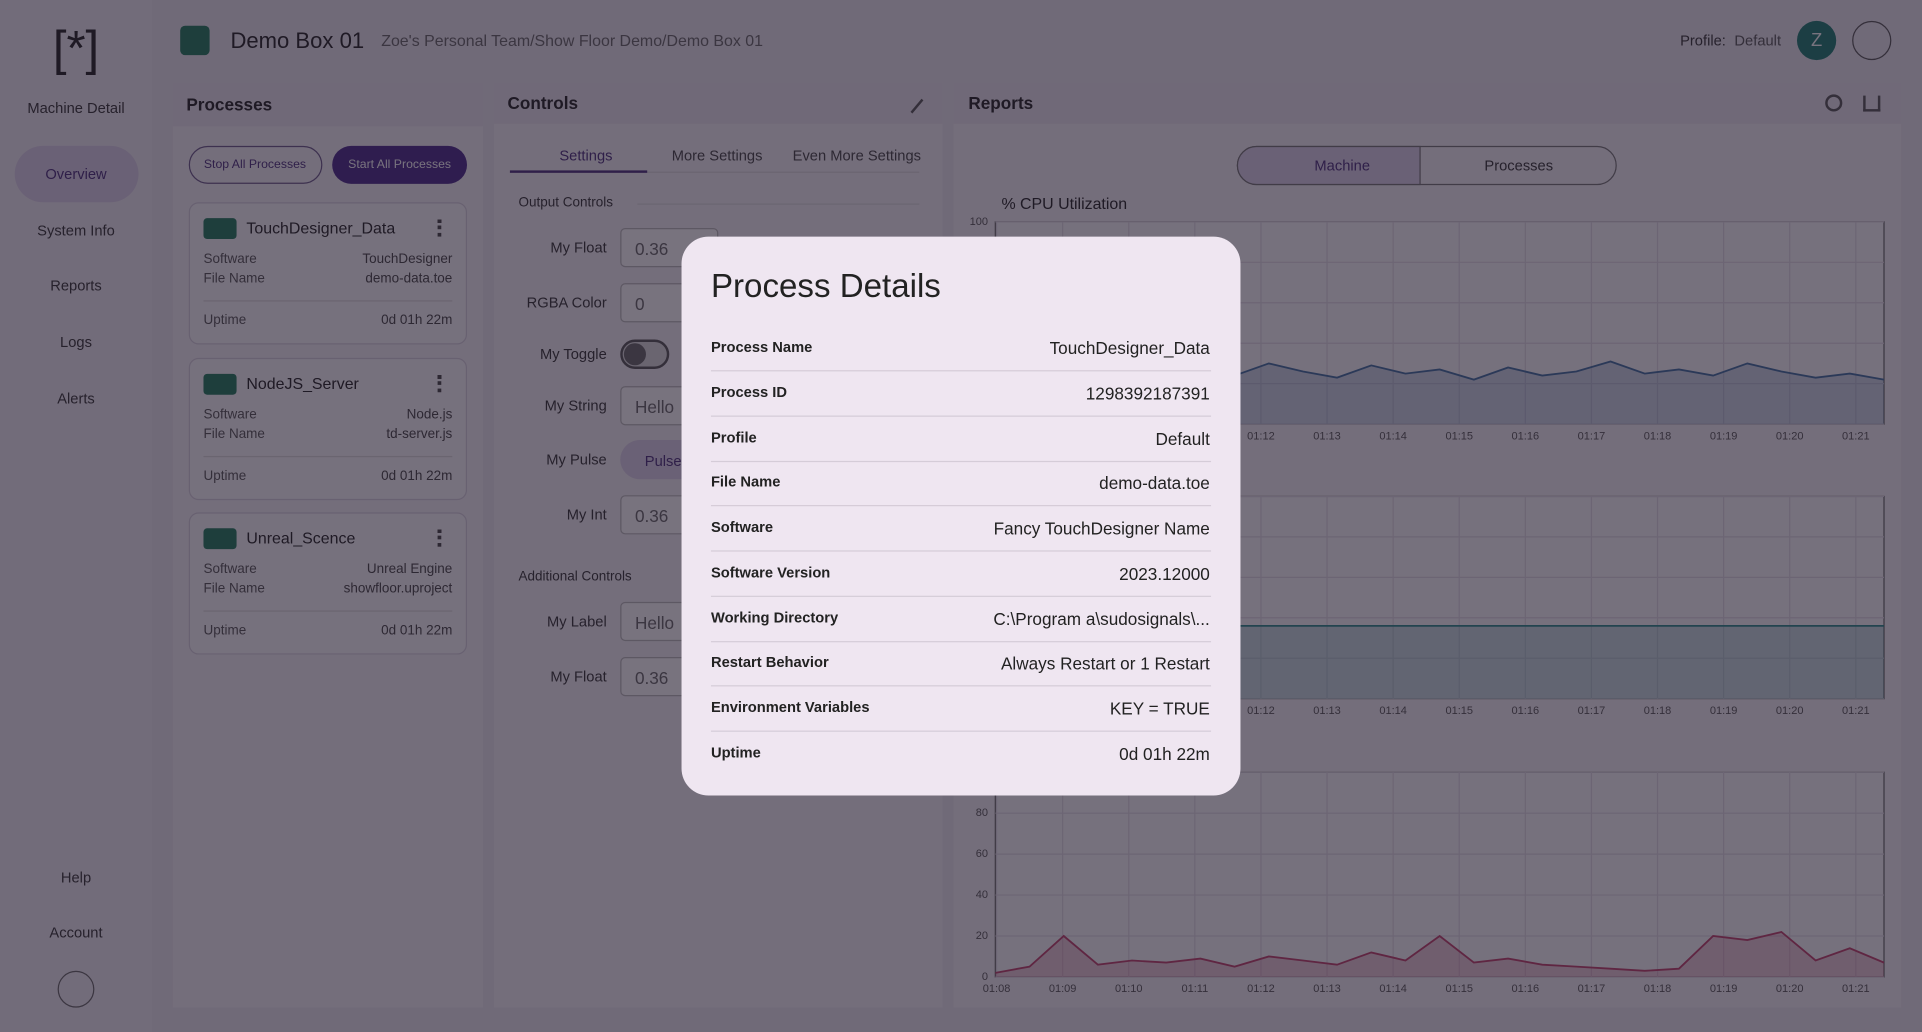 The image size is (1922, 1032). I want to click on detail-label: Uptime, so click(735, 752).